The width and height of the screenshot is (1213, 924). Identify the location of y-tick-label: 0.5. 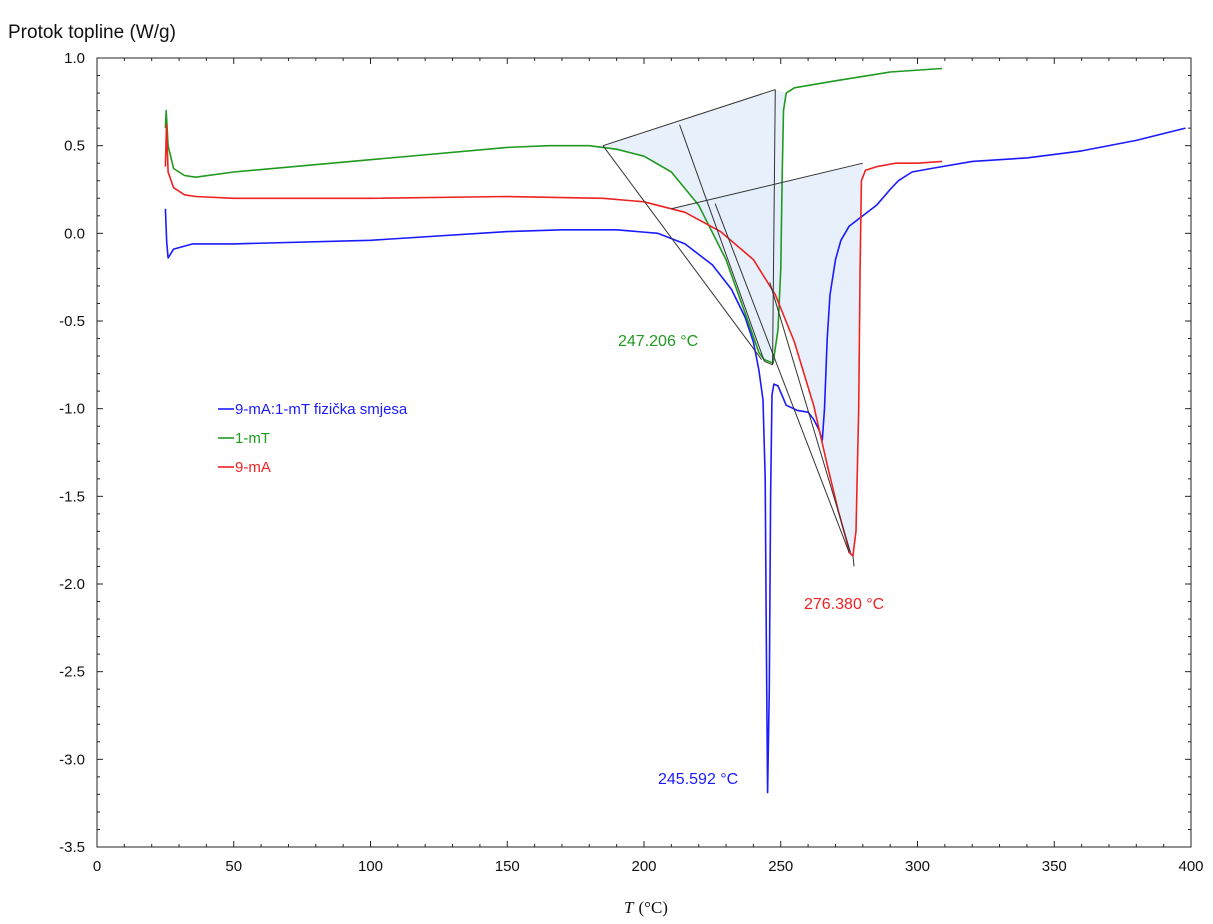
(74, 146).